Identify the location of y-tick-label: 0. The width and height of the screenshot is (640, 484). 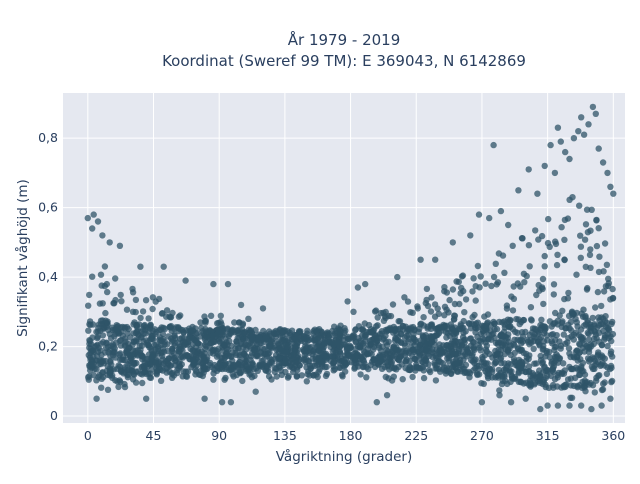
(54, 415).